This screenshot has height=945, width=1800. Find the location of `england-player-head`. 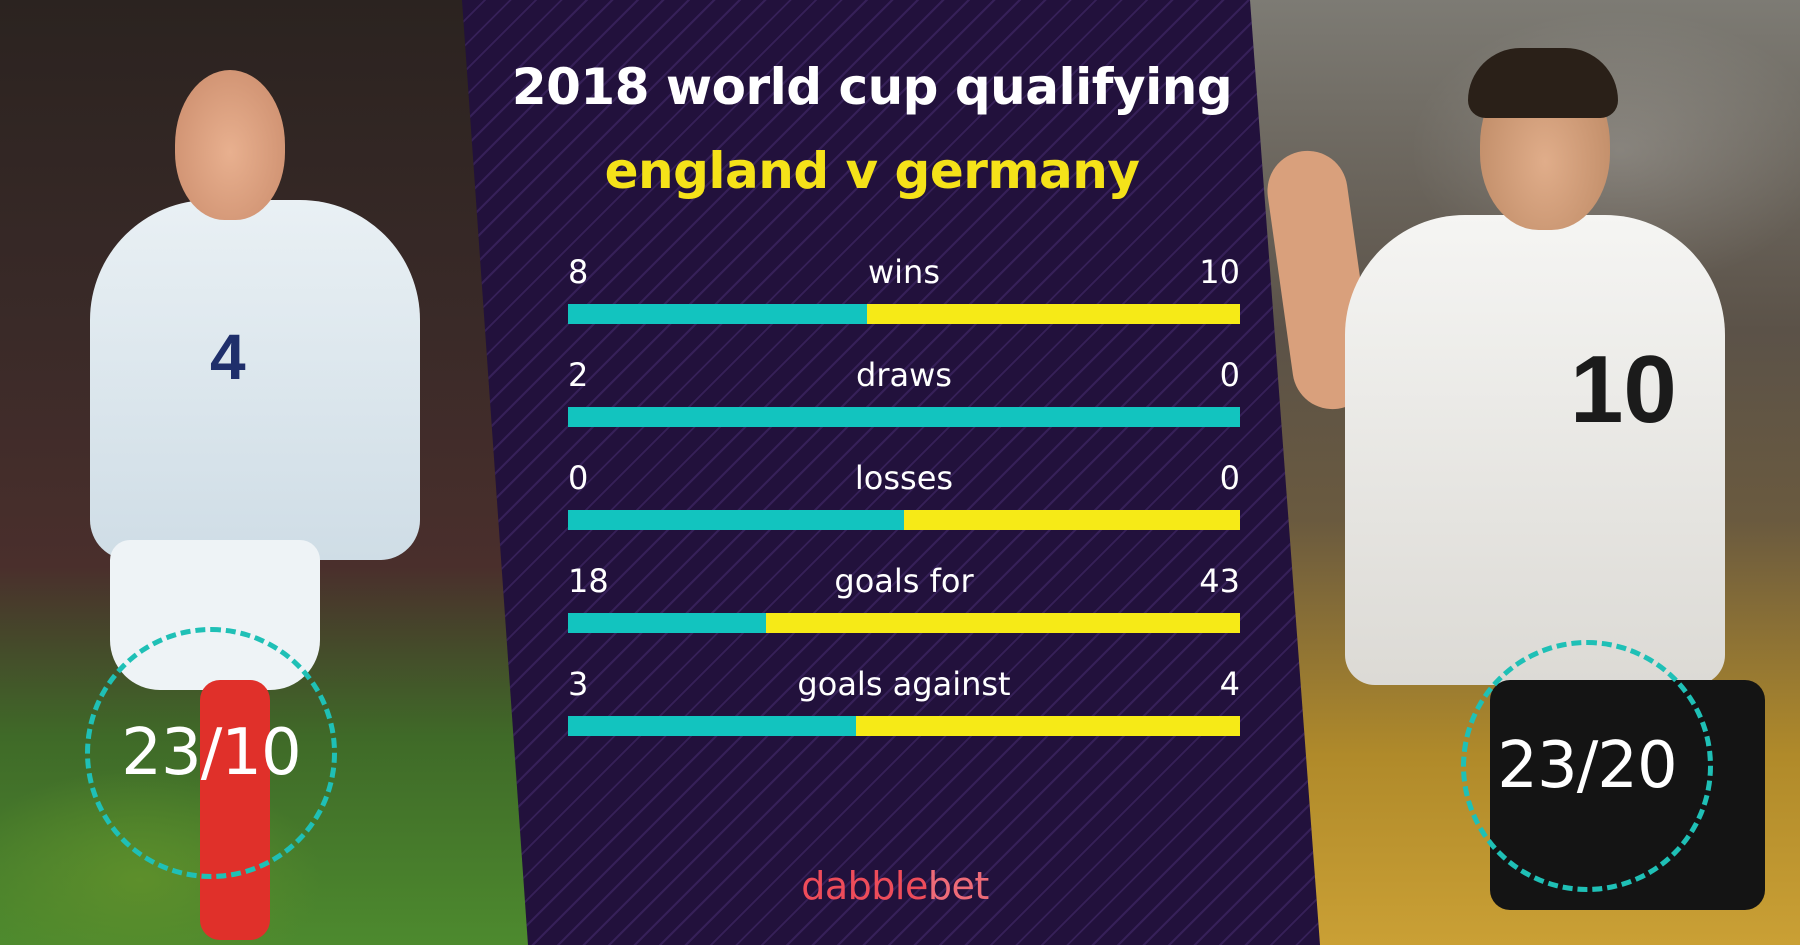

england-player-head is located at coordinates (230, 145).